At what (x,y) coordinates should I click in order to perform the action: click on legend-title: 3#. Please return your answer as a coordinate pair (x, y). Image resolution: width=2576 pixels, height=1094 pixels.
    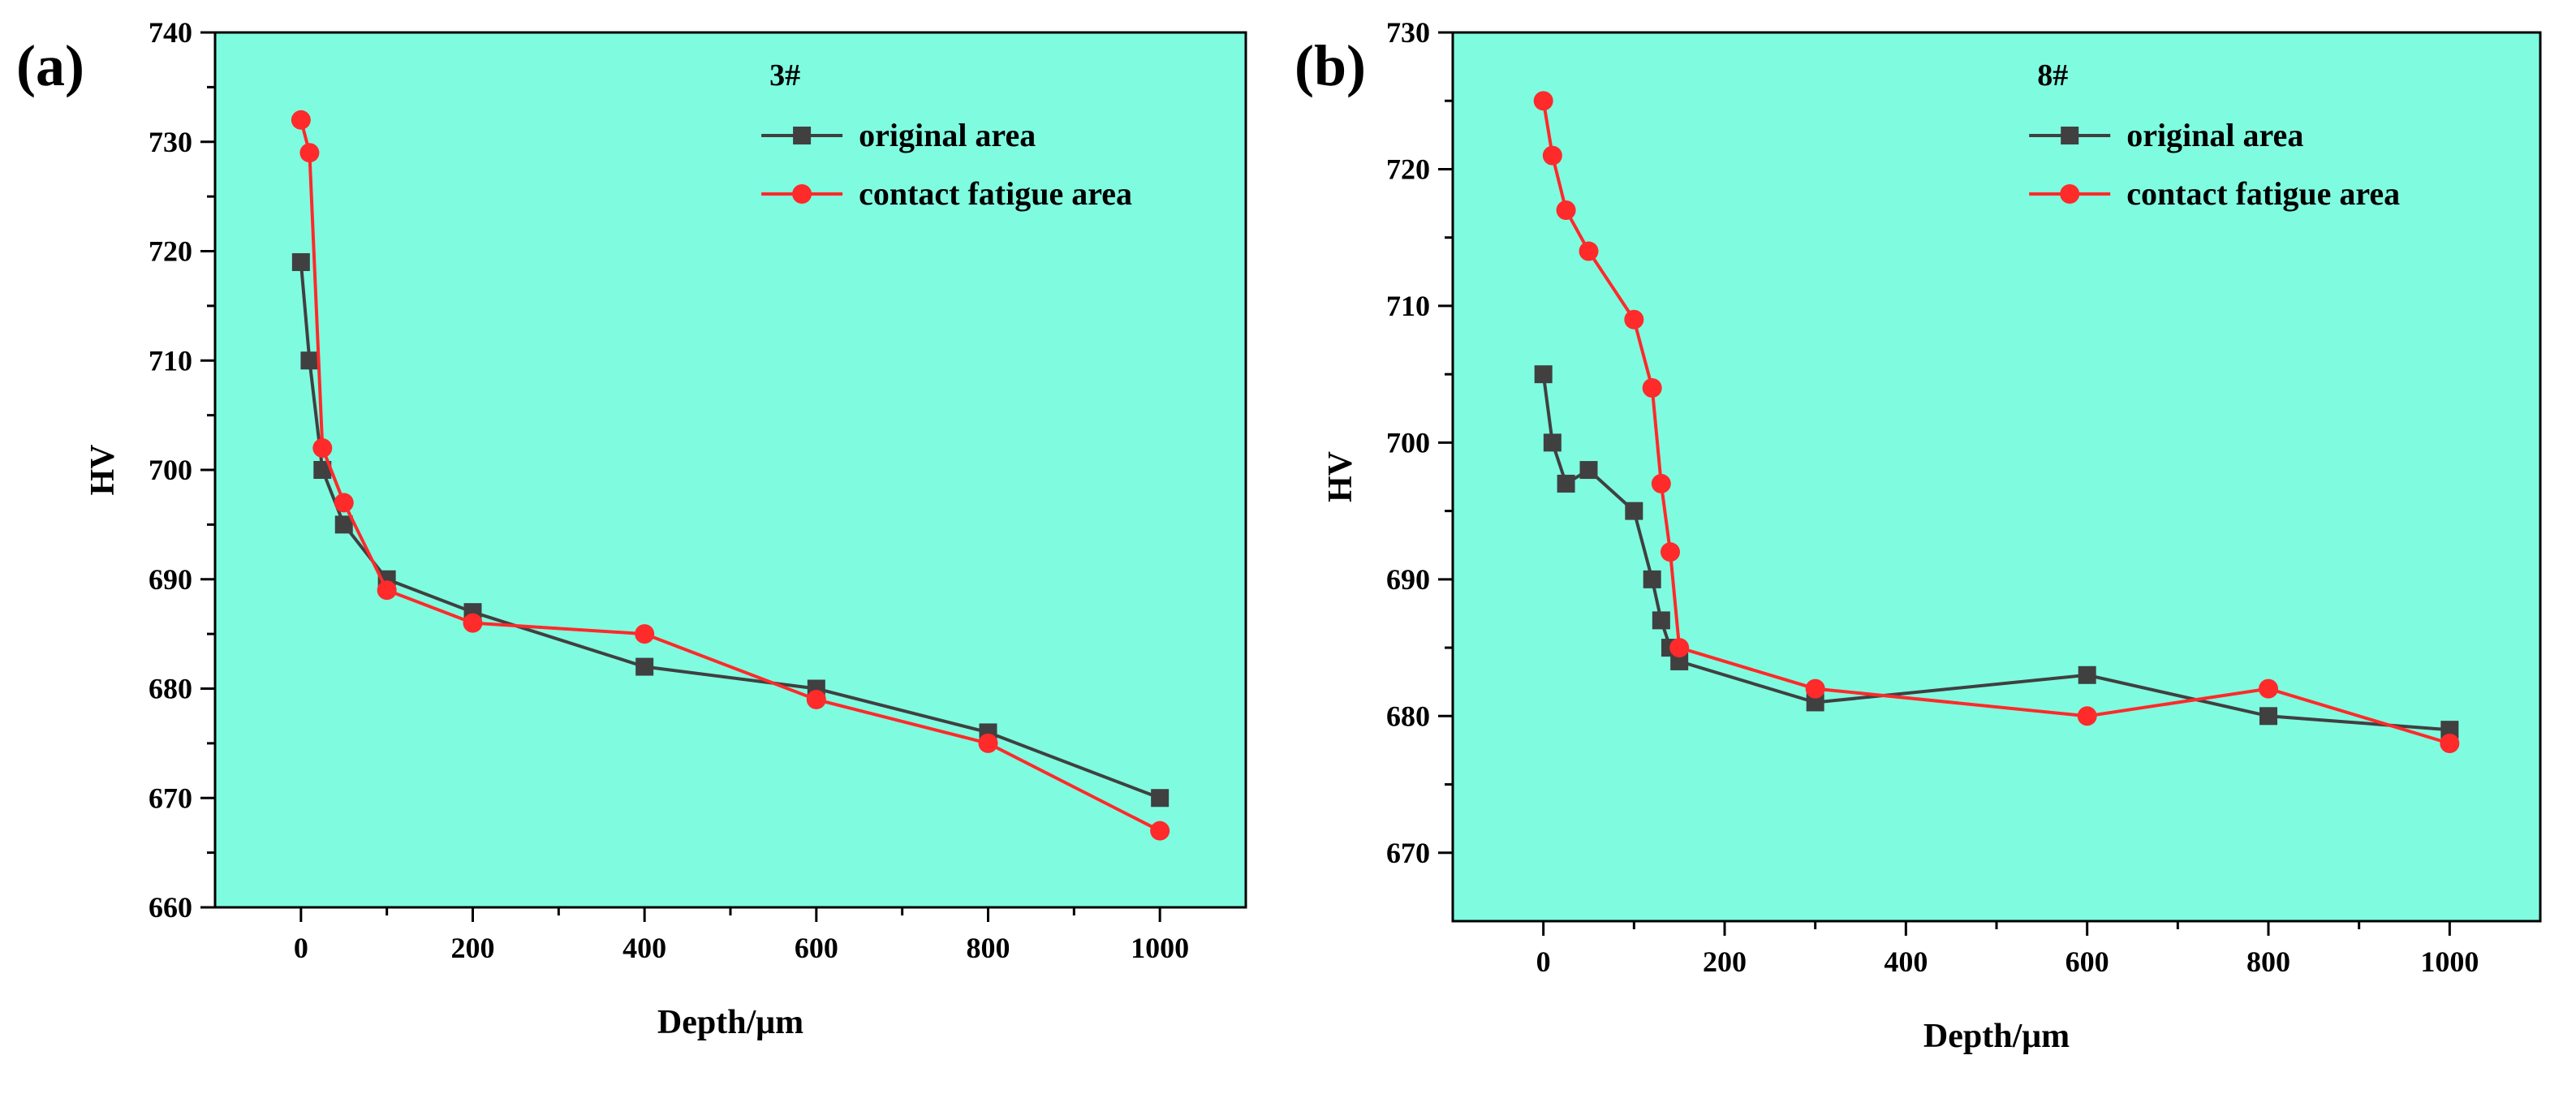
    Looking at the image, I should click on (785, 75).